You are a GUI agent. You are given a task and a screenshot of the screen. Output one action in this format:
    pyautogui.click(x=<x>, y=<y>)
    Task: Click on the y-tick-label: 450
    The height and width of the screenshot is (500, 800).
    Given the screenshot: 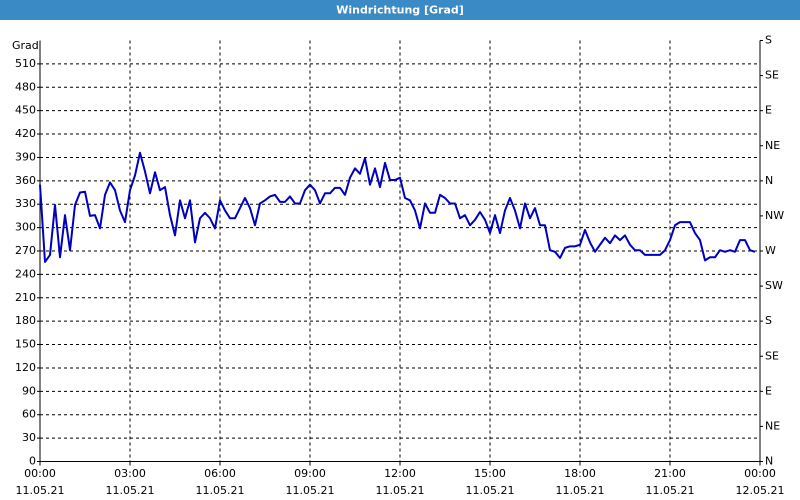 What is the action you would take?
    pyautogui.click(x=25, y=110)
    